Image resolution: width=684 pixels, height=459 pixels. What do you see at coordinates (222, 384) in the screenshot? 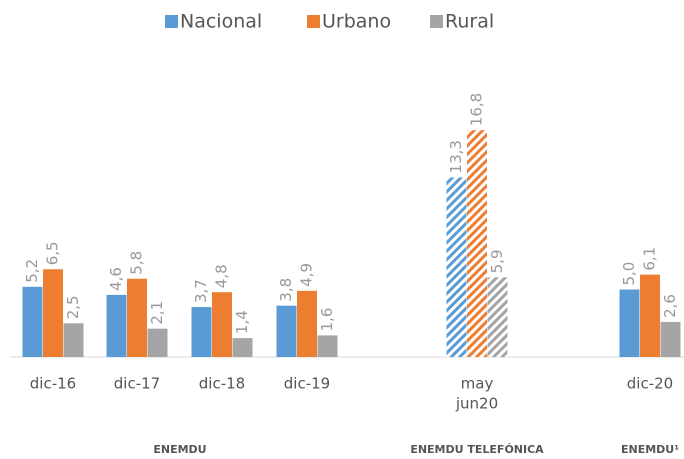
I see `x-tick-label: dic-18` at bounding box center [222, 384].